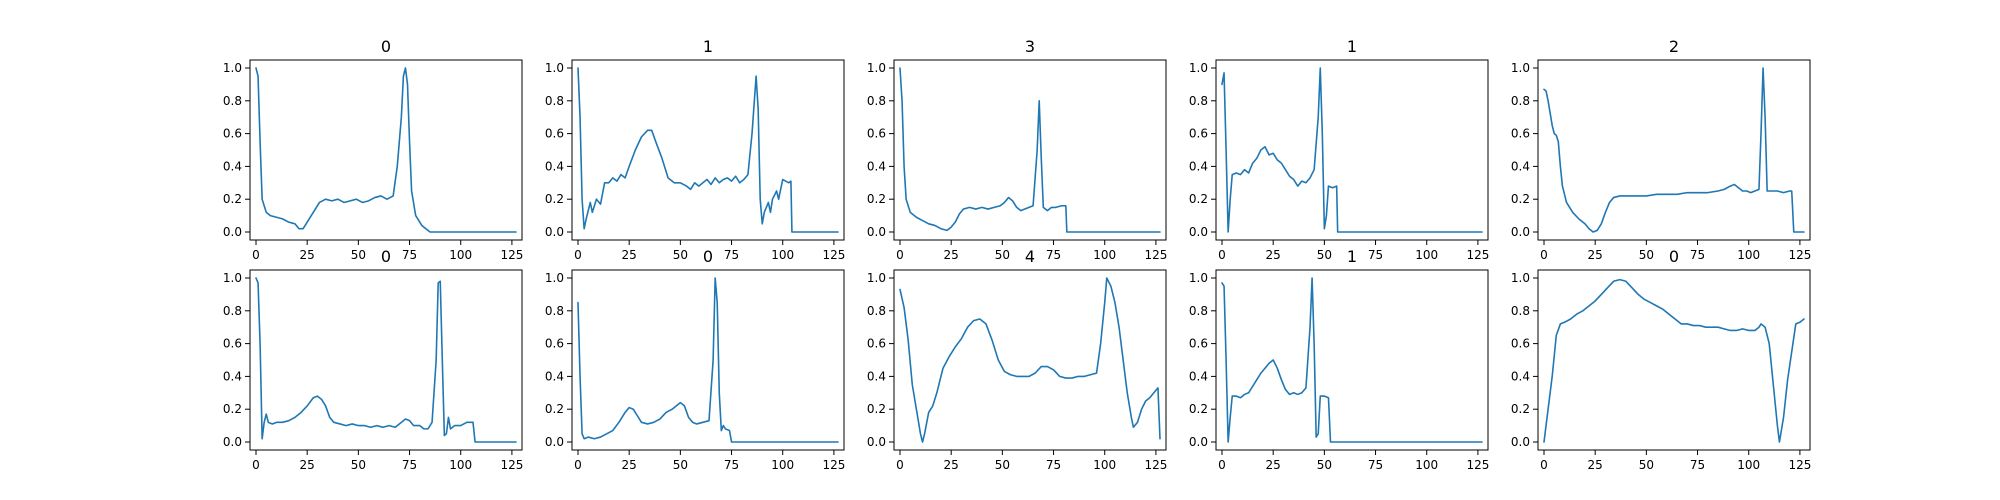  I want to click on subplot-5: 0 25 50 75 100 125 0.0 0.2 0.4 0.6 0.8 1.0 0, so click(373, 359).